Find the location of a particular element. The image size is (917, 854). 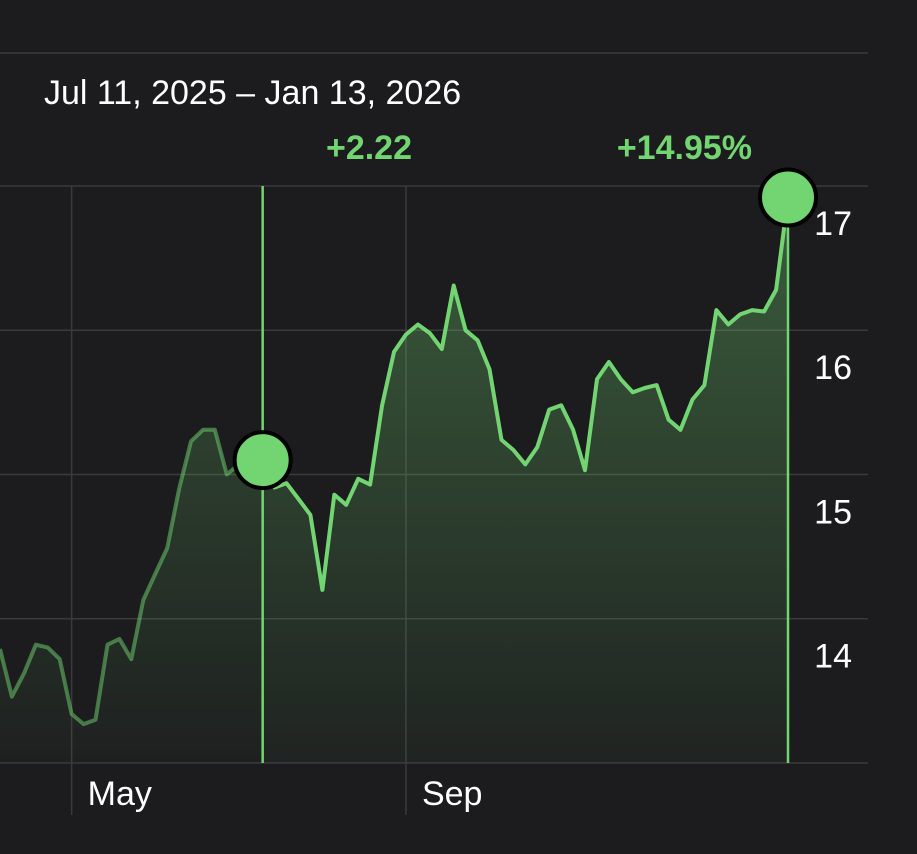

y-tick-label: 17 is located at coordinates (833, 224).